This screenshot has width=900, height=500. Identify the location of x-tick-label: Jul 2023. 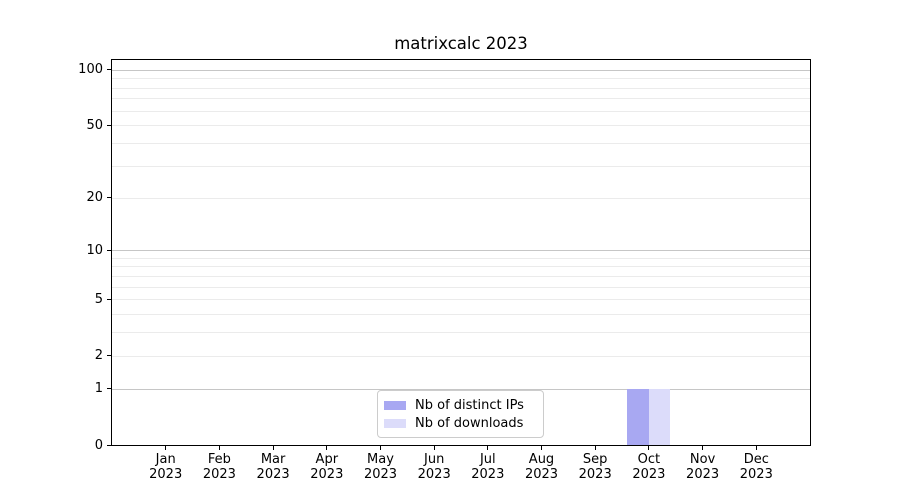
(488, 467).